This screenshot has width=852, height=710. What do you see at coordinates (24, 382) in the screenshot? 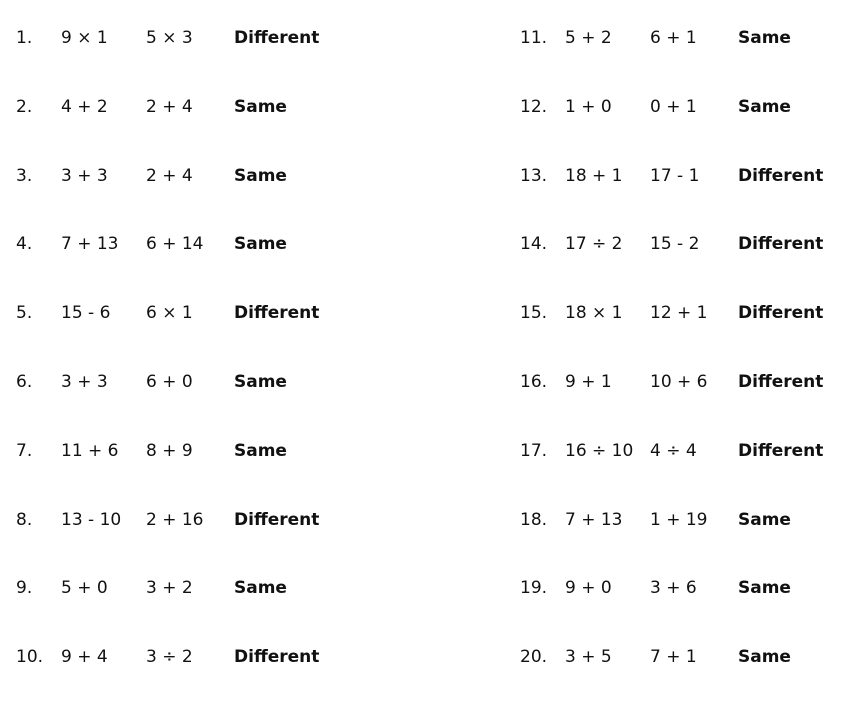
I see `problem-number: 6.` at bounding box center [24, 382].